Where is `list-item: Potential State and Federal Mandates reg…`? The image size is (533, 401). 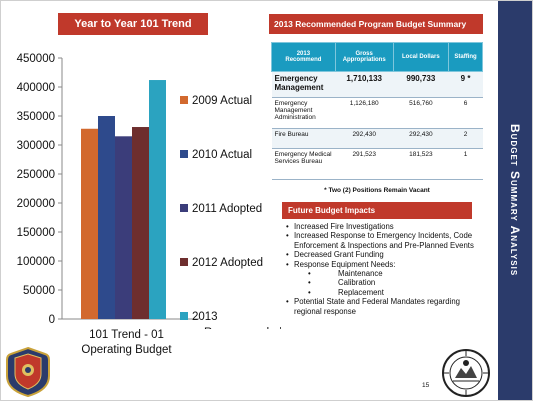 list-item: Potential State and Federal Mandates reg… is located at coordinates (386, 306).